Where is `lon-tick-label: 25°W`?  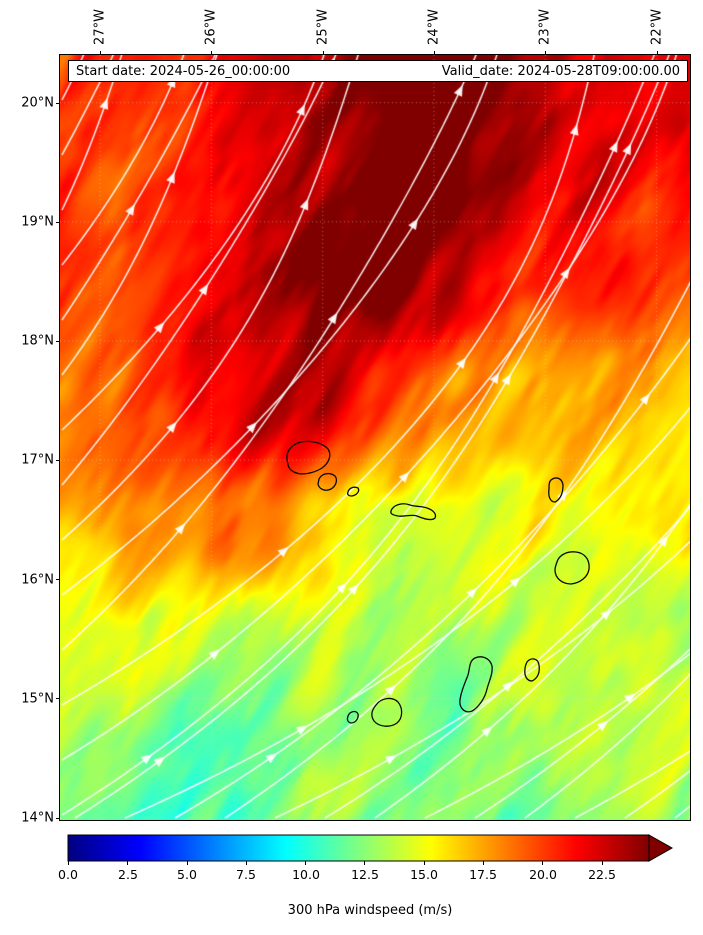
lon-tick-label: 25°W is located at coordinates (323, 27).